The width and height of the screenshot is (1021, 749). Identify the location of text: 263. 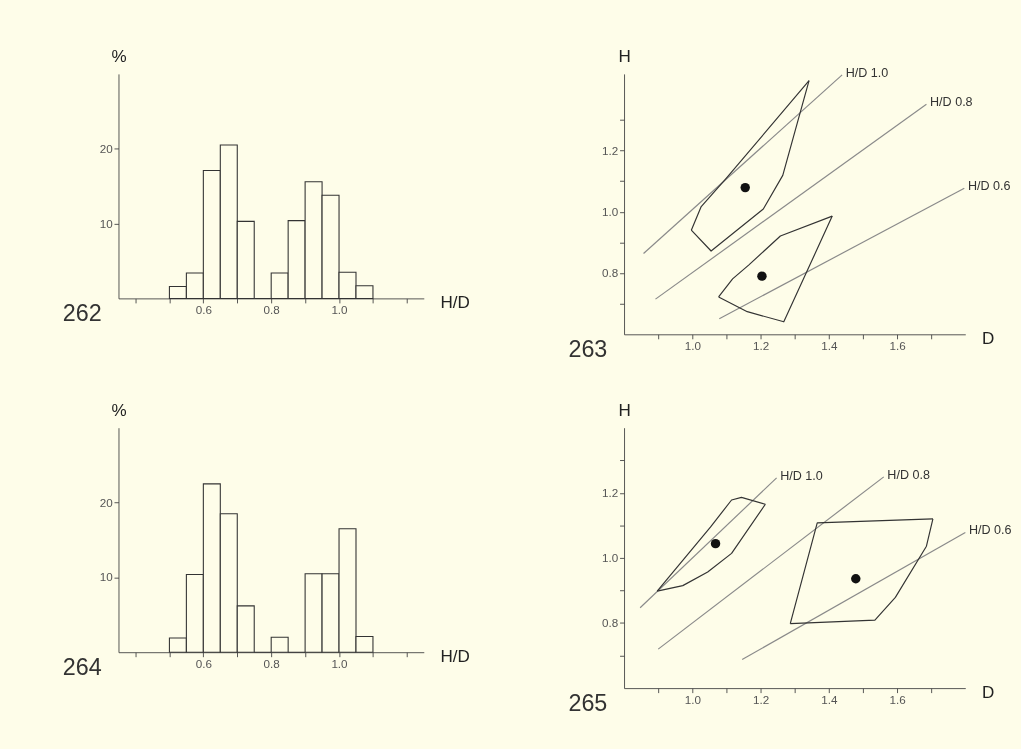
(588, 348).